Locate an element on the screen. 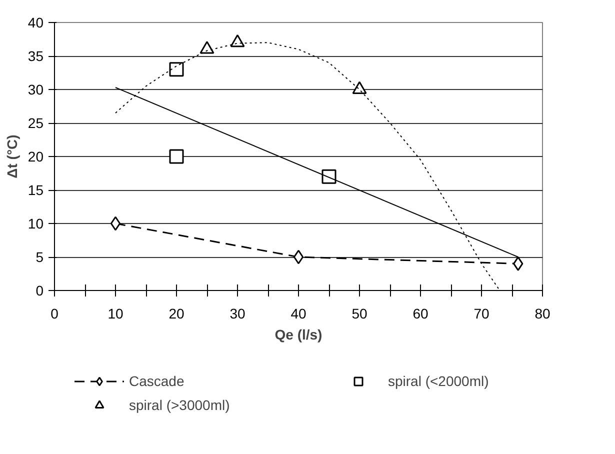 This screenshot has width=615, height=454. x-axis-title: Qe (l/s) is located at coordinates (298, 334).